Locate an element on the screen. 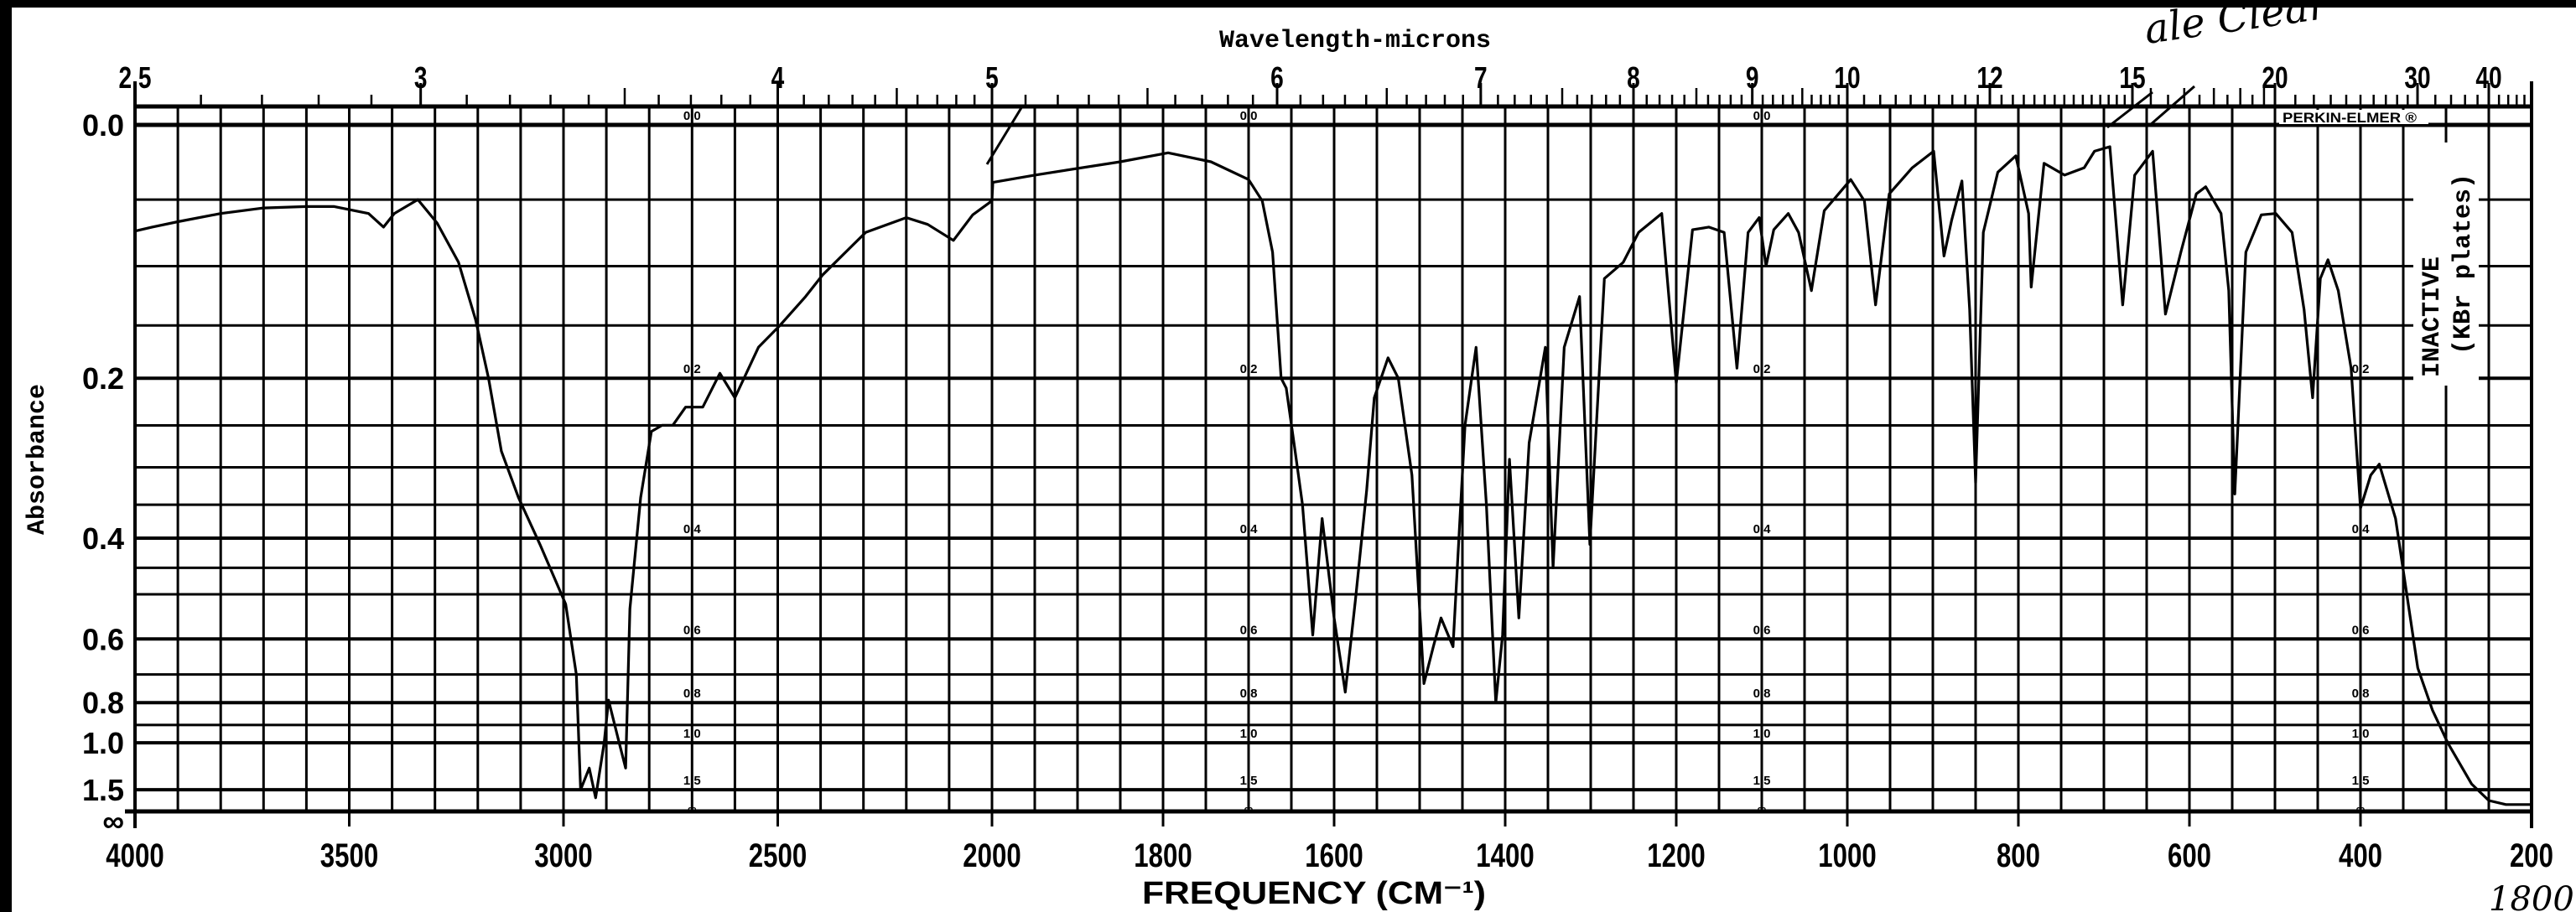 The height and width of the screenshot is (912, 2576). wavelength-tick-label: 20 is located at coordinates (2275, 78).